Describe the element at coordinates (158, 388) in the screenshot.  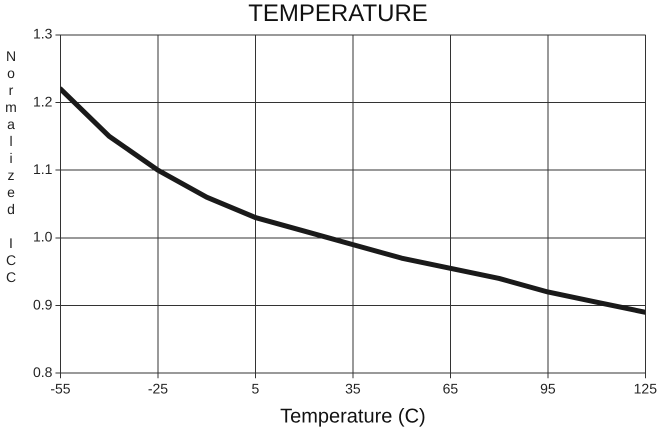
I see `x-tick-label: -25` at that location.